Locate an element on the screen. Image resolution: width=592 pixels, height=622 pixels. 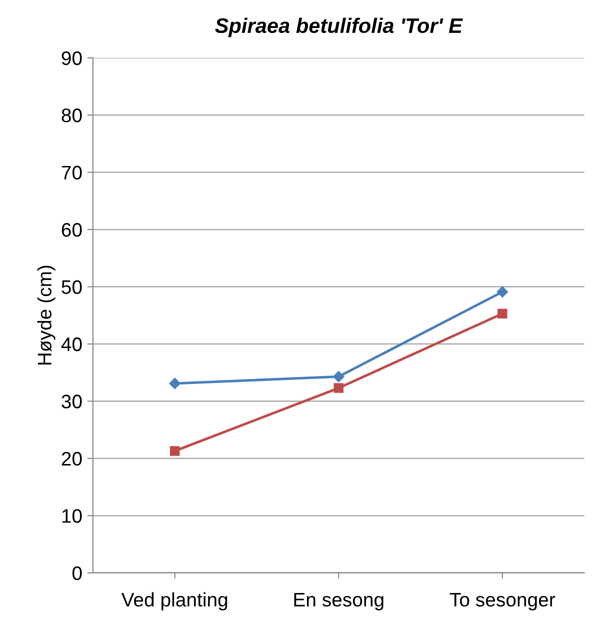
y-tick-label: 40 is located at coordinates (71, 344).